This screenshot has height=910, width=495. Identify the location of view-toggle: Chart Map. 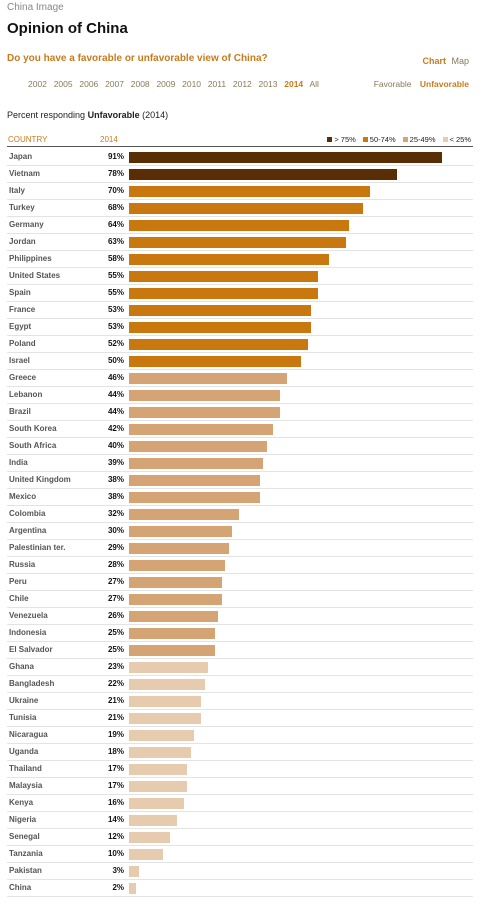
(444, 61).